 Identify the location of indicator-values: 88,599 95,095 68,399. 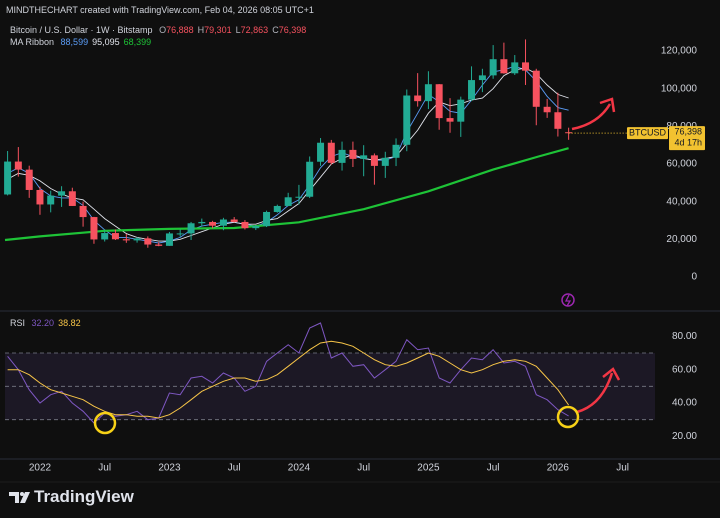
(108, 42).